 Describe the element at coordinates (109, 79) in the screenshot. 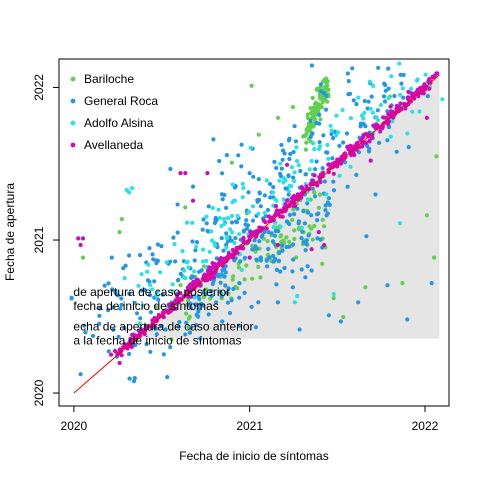

I see `legend-label: Bariloche` at that location.